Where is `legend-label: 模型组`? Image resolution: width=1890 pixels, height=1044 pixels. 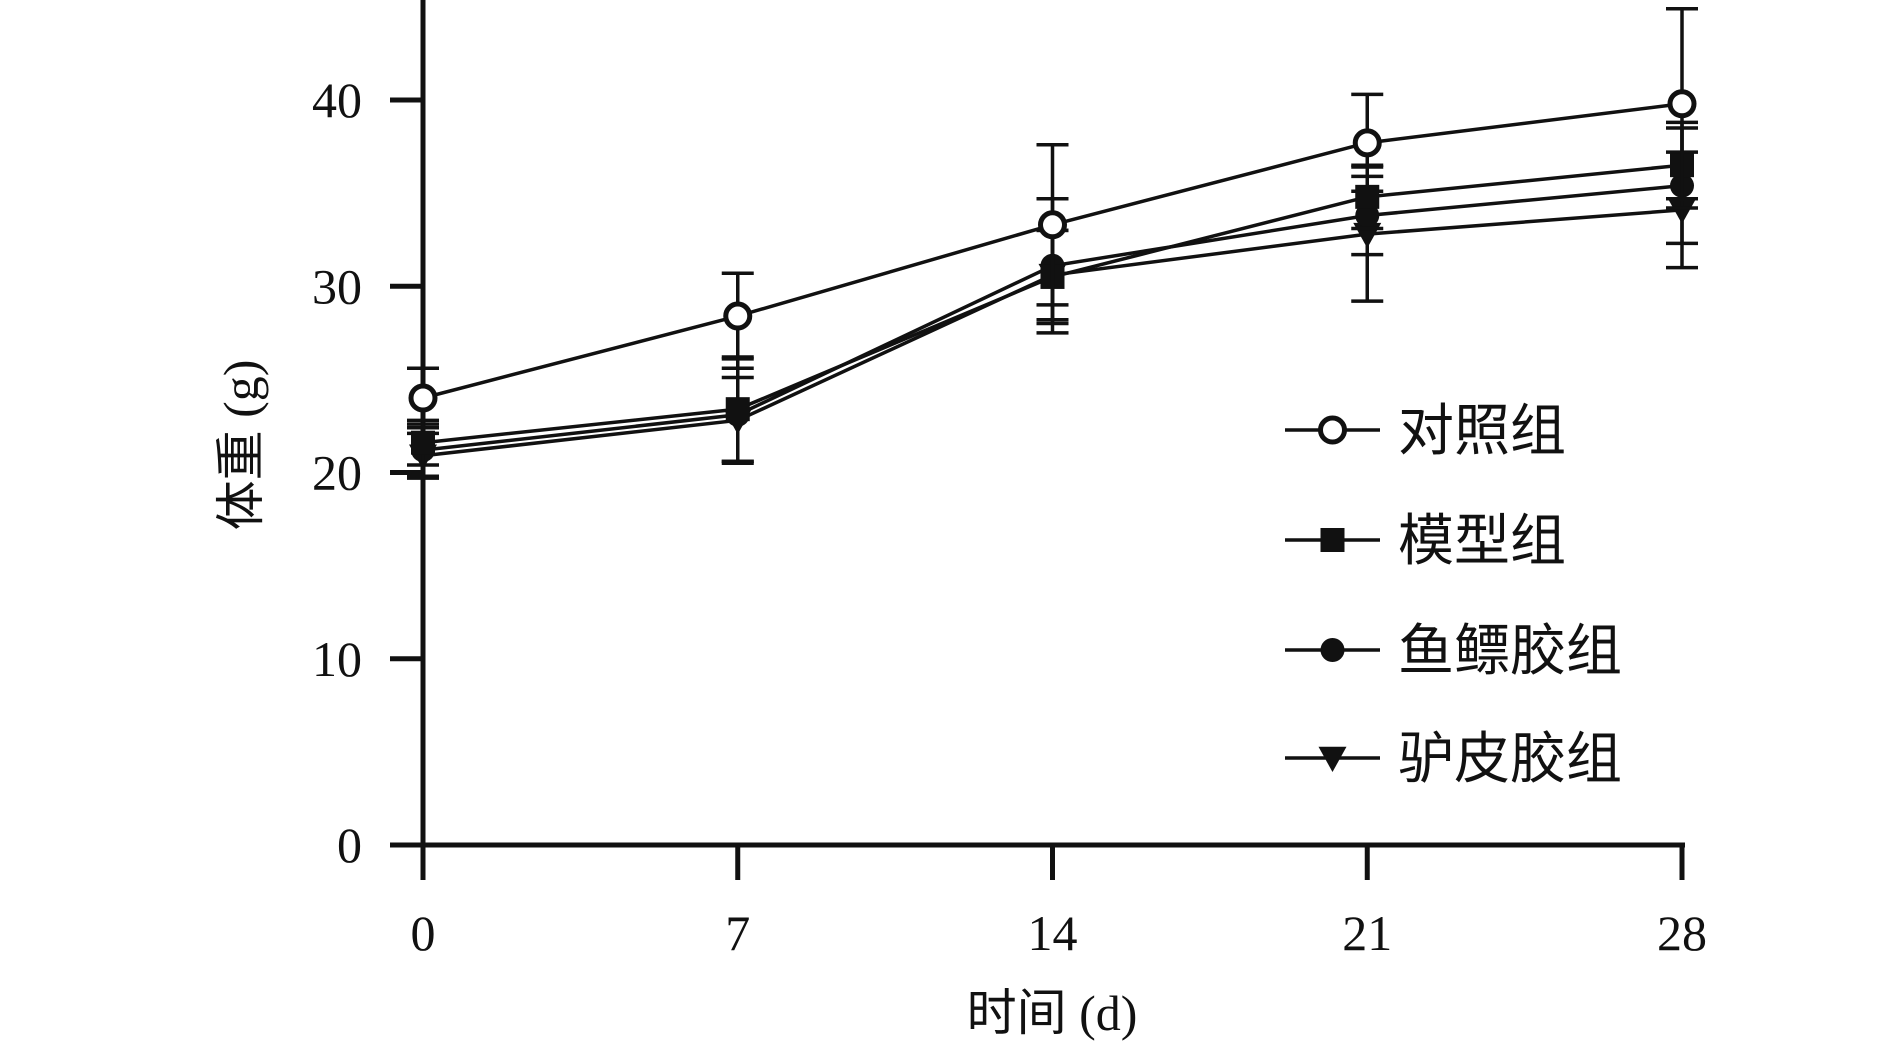 legend-label: 模型组 is located at coordinates (1482, 542).